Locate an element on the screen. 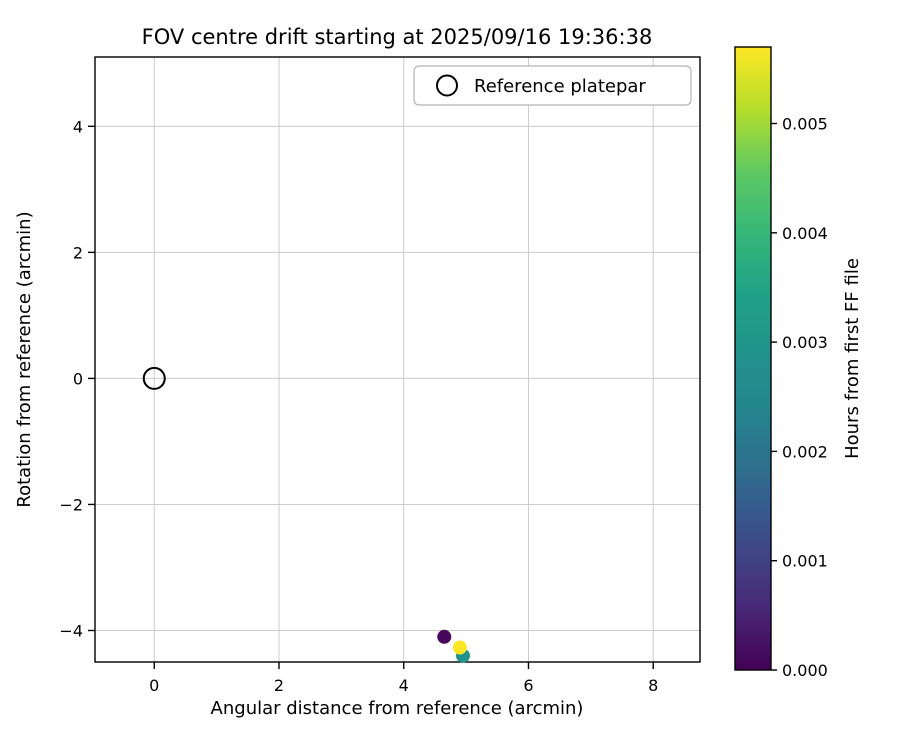  x-tick-label: 8 is located at coordinates (653, 685).